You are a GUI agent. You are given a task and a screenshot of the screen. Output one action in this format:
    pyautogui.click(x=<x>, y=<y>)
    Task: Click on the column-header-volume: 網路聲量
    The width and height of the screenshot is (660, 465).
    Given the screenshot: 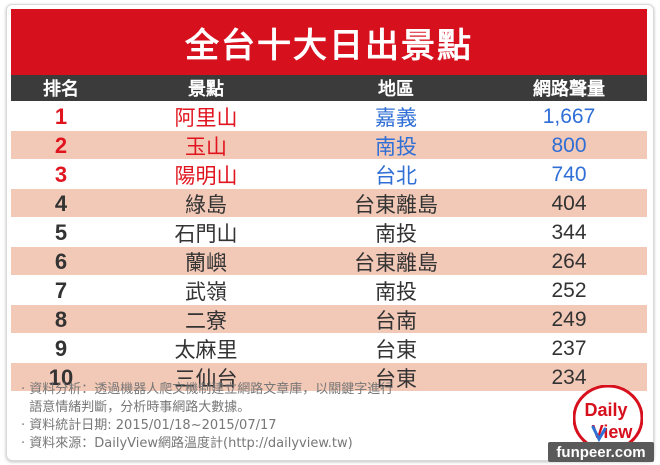 What is the action you would take?
    pyautogui.click(x=569, y=89)
    